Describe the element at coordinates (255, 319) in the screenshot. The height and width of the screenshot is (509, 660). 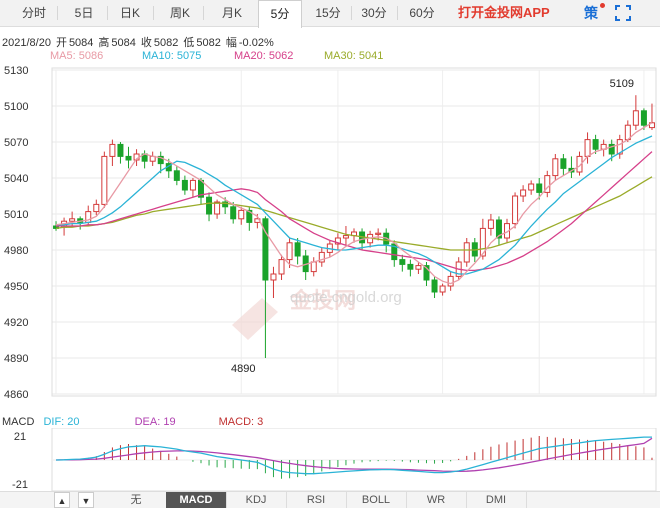
I see `watermark-logo` at that location.